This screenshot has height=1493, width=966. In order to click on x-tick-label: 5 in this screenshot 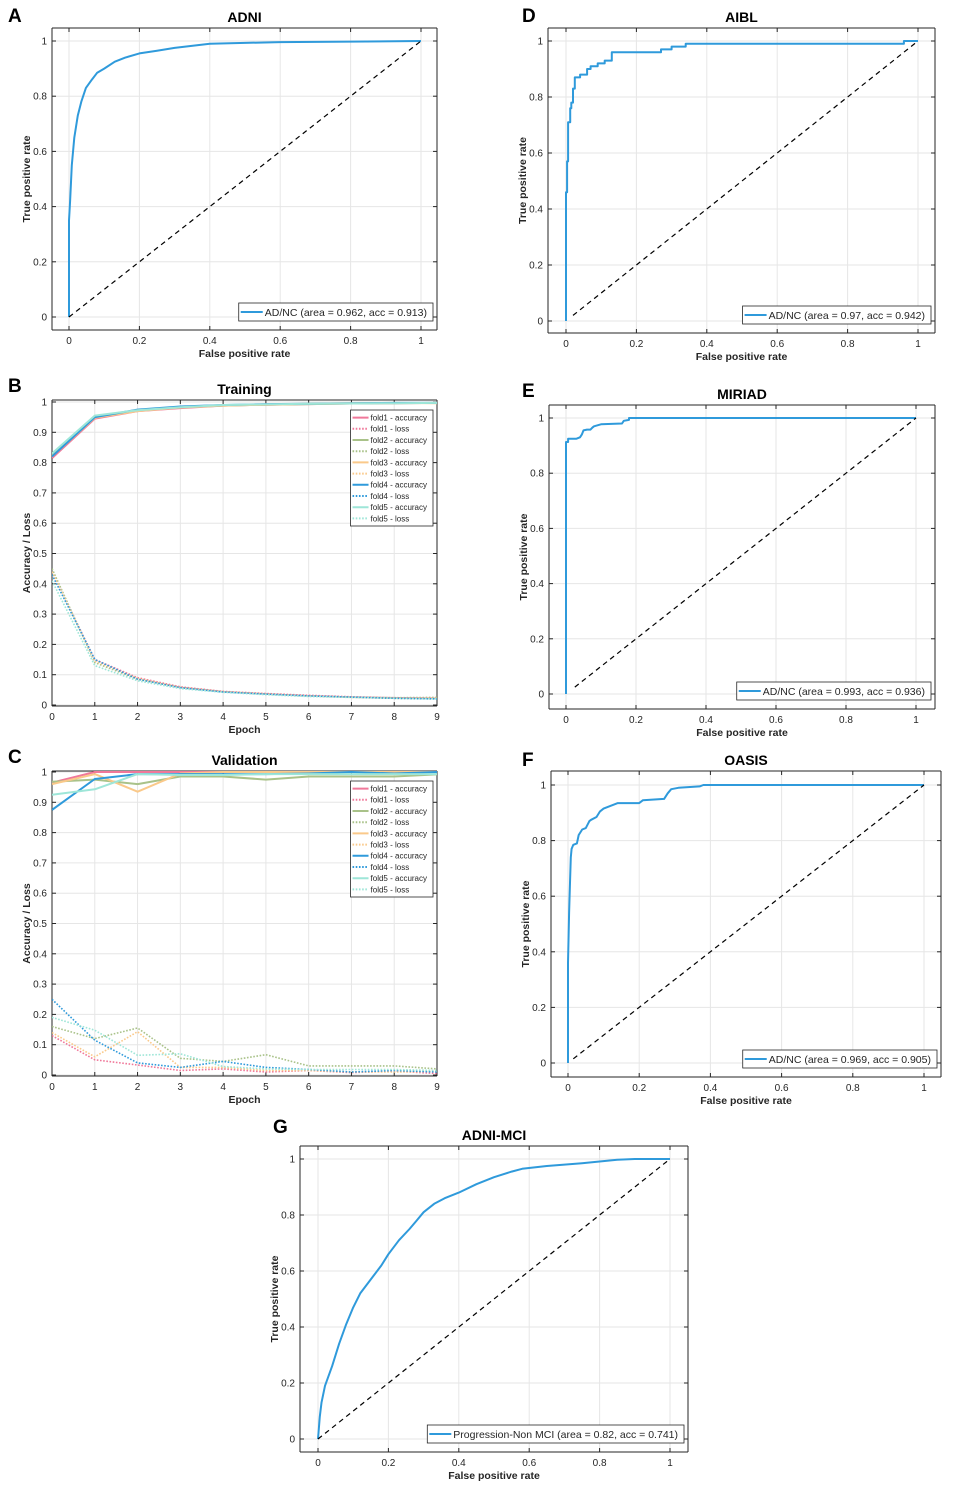, I will do `click(266, 717)`.